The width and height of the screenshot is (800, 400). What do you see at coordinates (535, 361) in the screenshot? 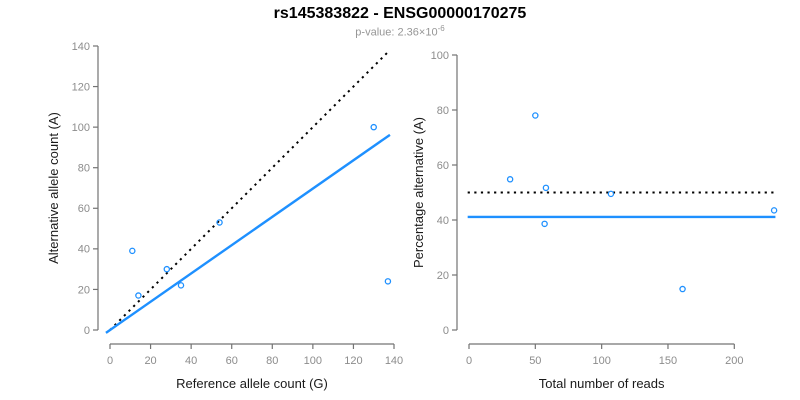
I see `x-tick-label: 50` at bounding box center [535, 361].